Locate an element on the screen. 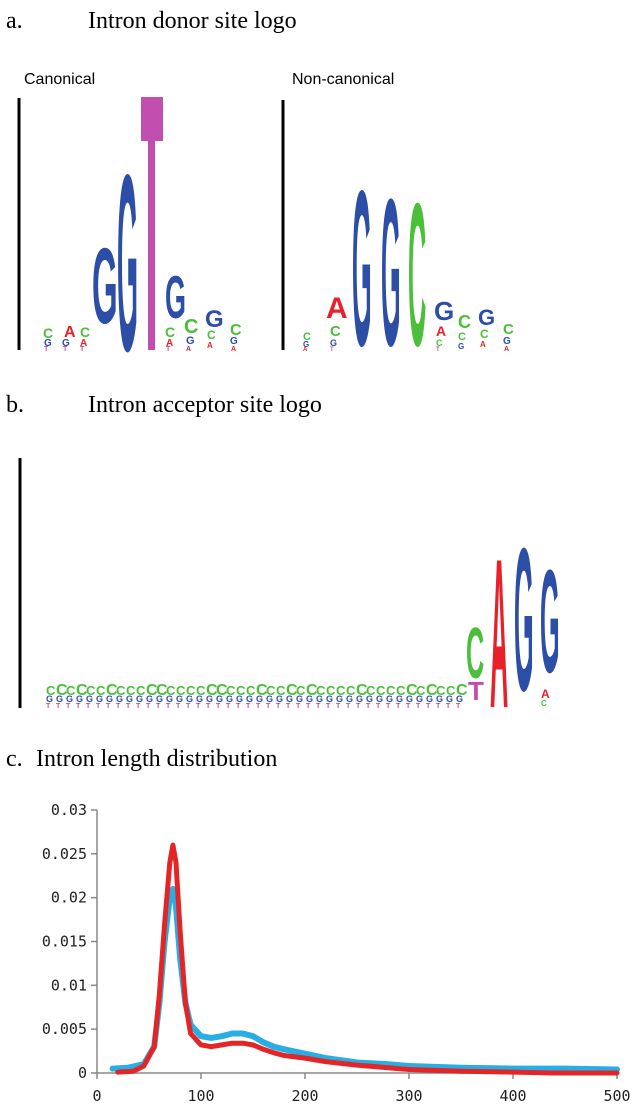 Image resolution: width=636 pixels, height=1107 pixels. y-tick-label: 0.005 is located at coordinates (64, 1029).